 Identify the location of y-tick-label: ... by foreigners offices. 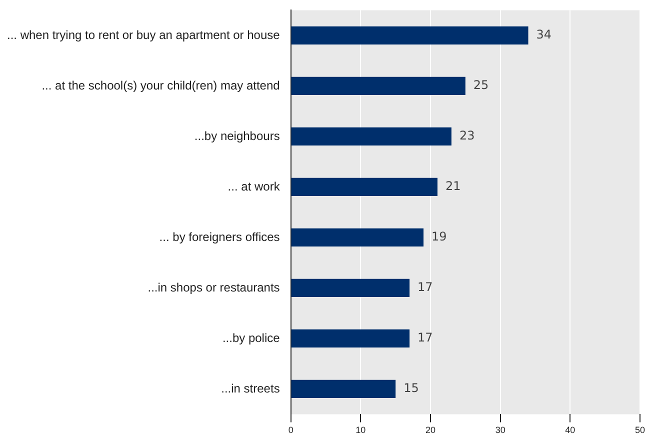
(219, 237).